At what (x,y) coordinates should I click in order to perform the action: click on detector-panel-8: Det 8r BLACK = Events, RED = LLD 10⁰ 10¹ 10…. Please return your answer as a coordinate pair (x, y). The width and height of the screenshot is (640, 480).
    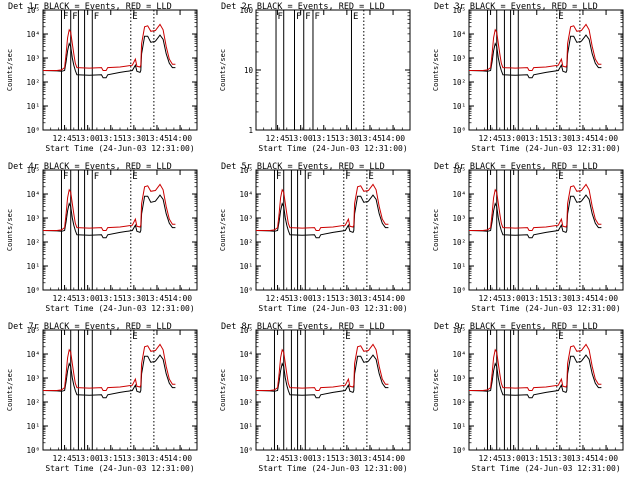
    Looking at the image, I should click on (319, 400).